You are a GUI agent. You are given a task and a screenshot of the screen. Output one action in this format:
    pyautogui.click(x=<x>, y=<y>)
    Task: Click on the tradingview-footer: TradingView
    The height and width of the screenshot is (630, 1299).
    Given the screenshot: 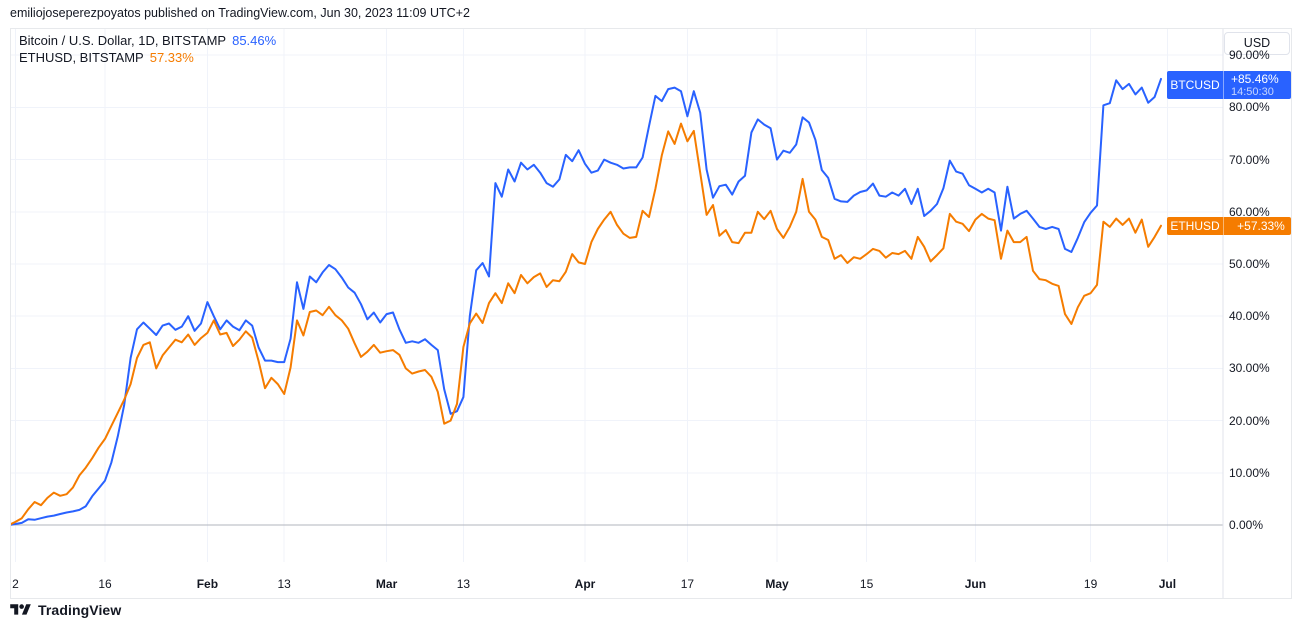 What is the action you would take?
    pyautogui.click(x=65, y=610)
    